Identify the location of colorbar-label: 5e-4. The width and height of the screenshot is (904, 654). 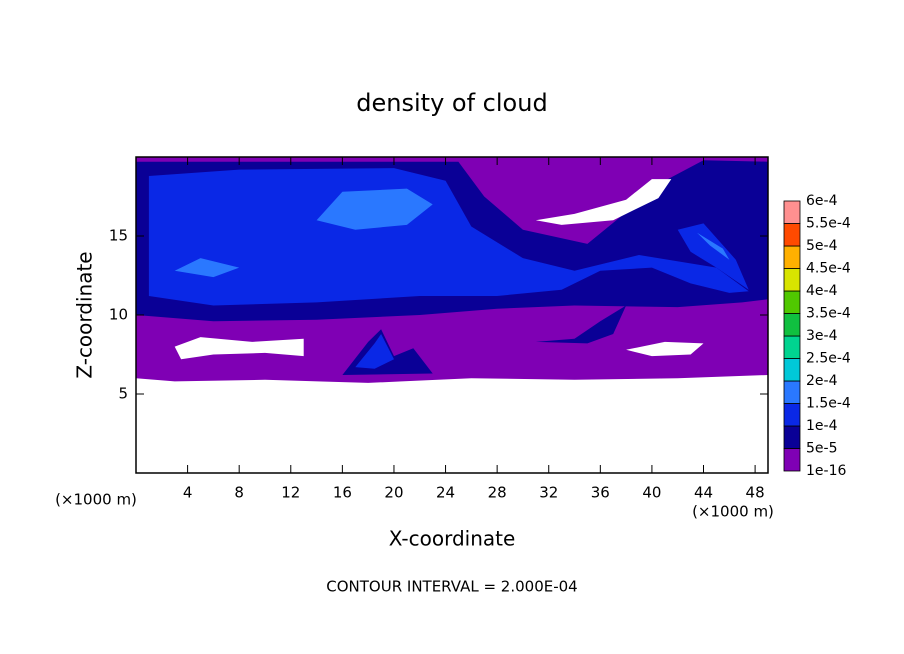
(822, 246).